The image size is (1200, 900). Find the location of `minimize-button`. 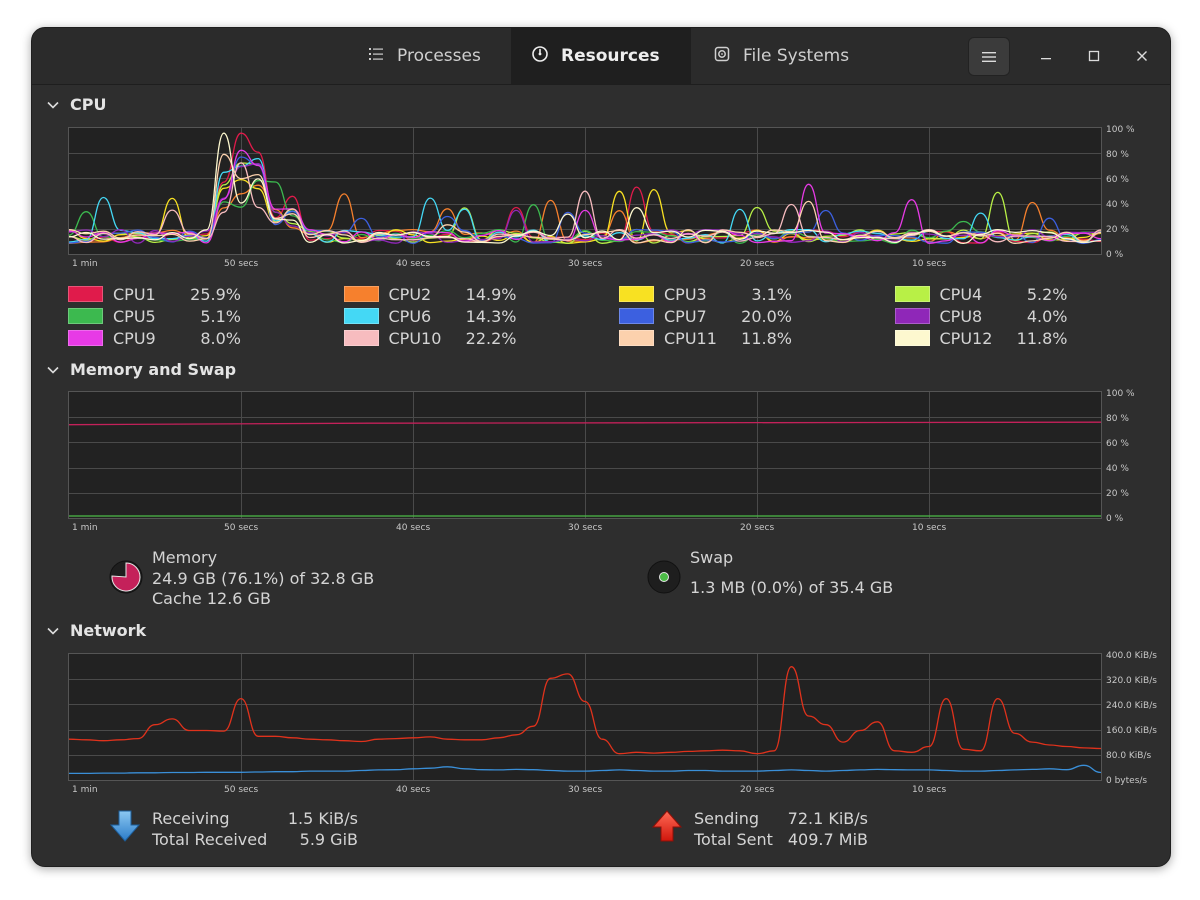

minimize-button is located at coordinates (1046, 56).